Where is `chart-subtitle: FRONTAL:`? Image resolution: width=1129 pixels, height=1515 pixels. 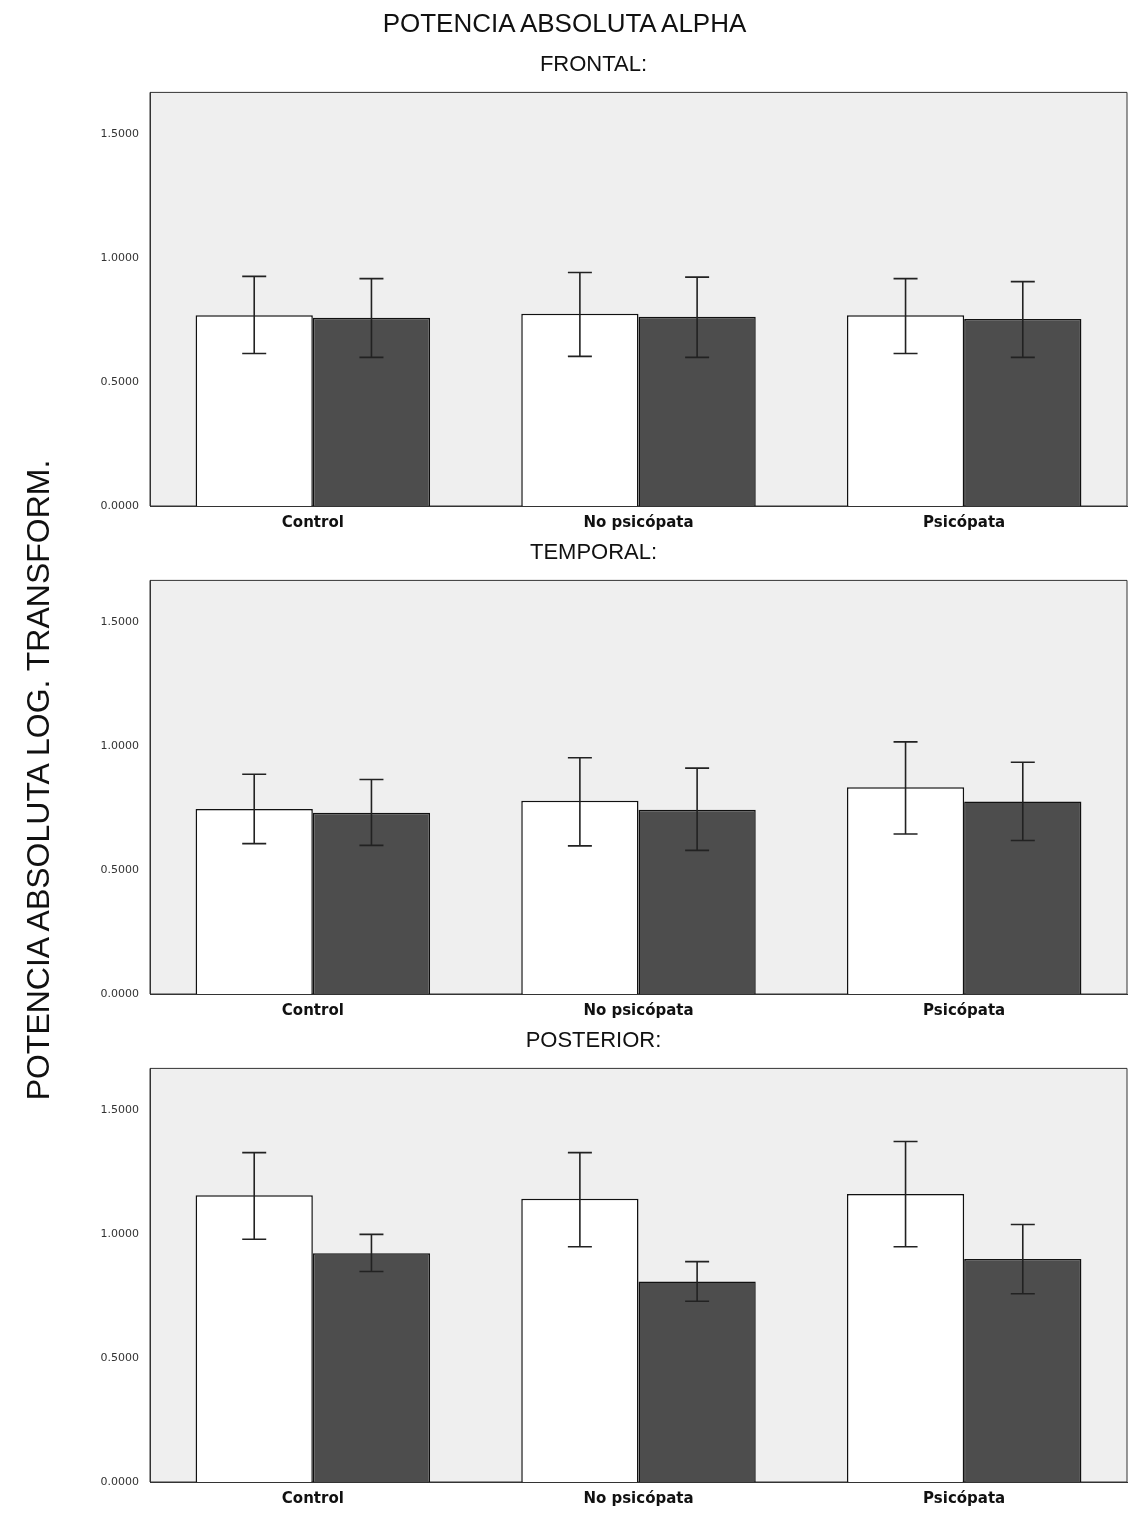
chart-subtitle: FRONTAL: is located at coordinates (593, 64).